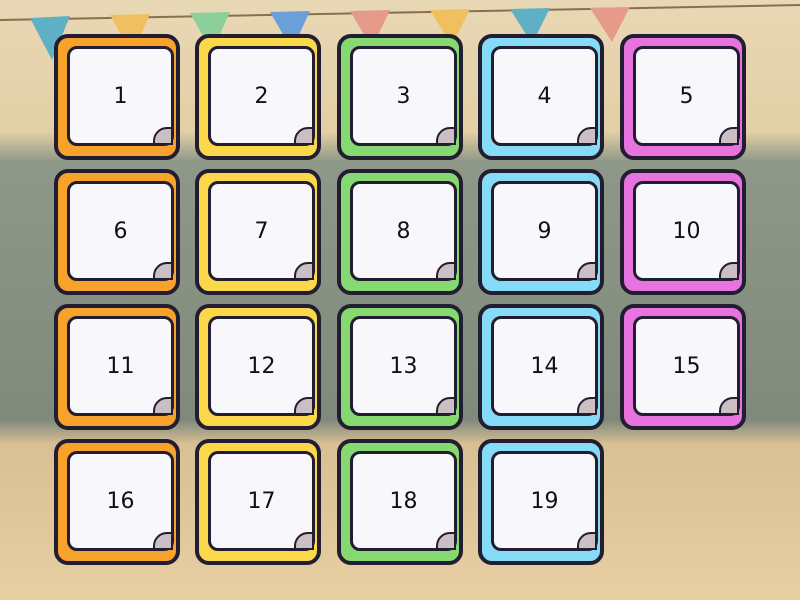 This screenshot has width=800, height=600. What do you see at coordinates (261, 231) in the screenshot?
I see `card-label: 7` at bounding box center [261, 231].